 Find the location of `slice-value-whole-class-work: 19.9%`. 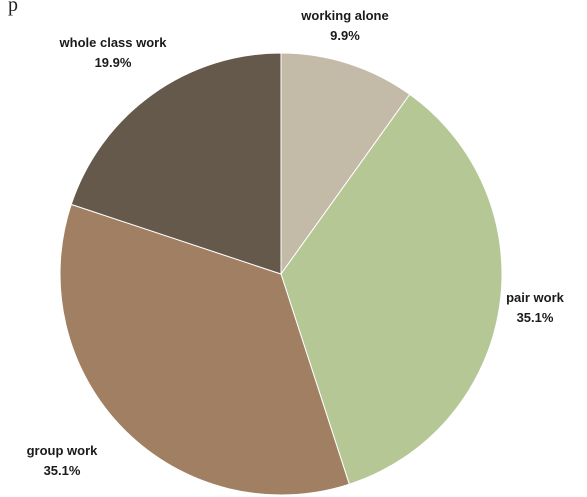

slice-value-whole-class-work: 19.9% is located at coordinates (113, 62).